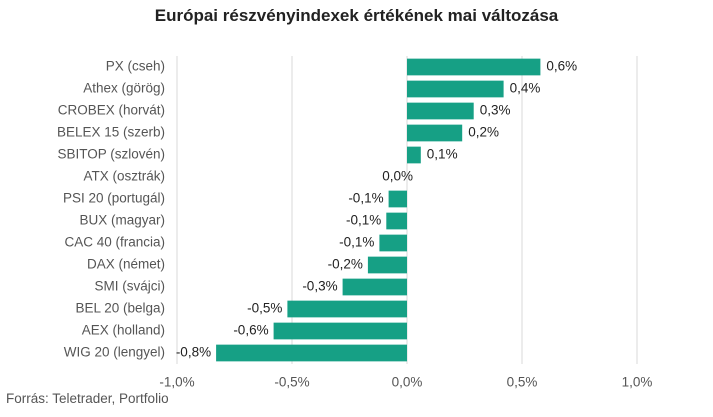  I want to click on x-tick-label: 0,5%, so click(522, 382).